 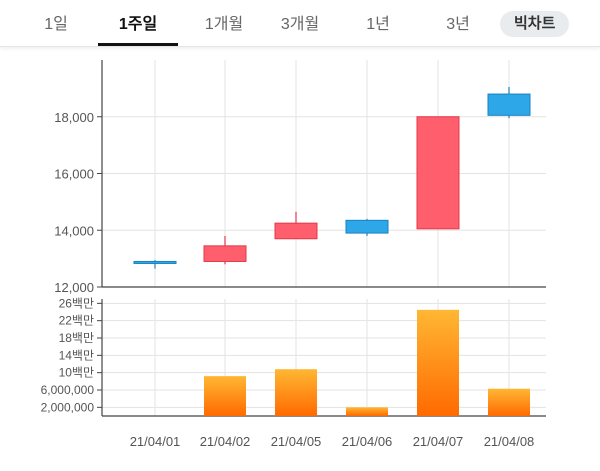 What do you see at coordinates (378, 24) in the screenshot?
I see `tab-1-year: 1년` at bounding box center [378, 24].